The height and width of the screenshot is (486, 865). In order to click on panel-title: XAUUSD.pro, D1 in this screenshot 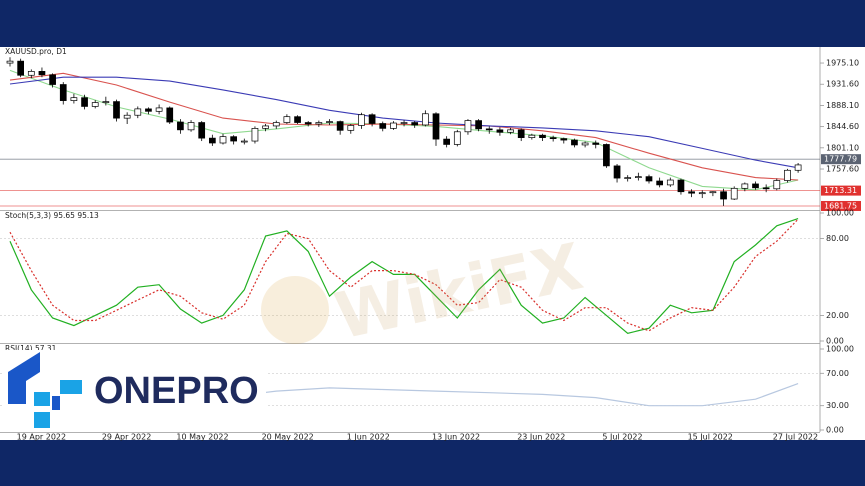, I will do `click(36, 51)`.